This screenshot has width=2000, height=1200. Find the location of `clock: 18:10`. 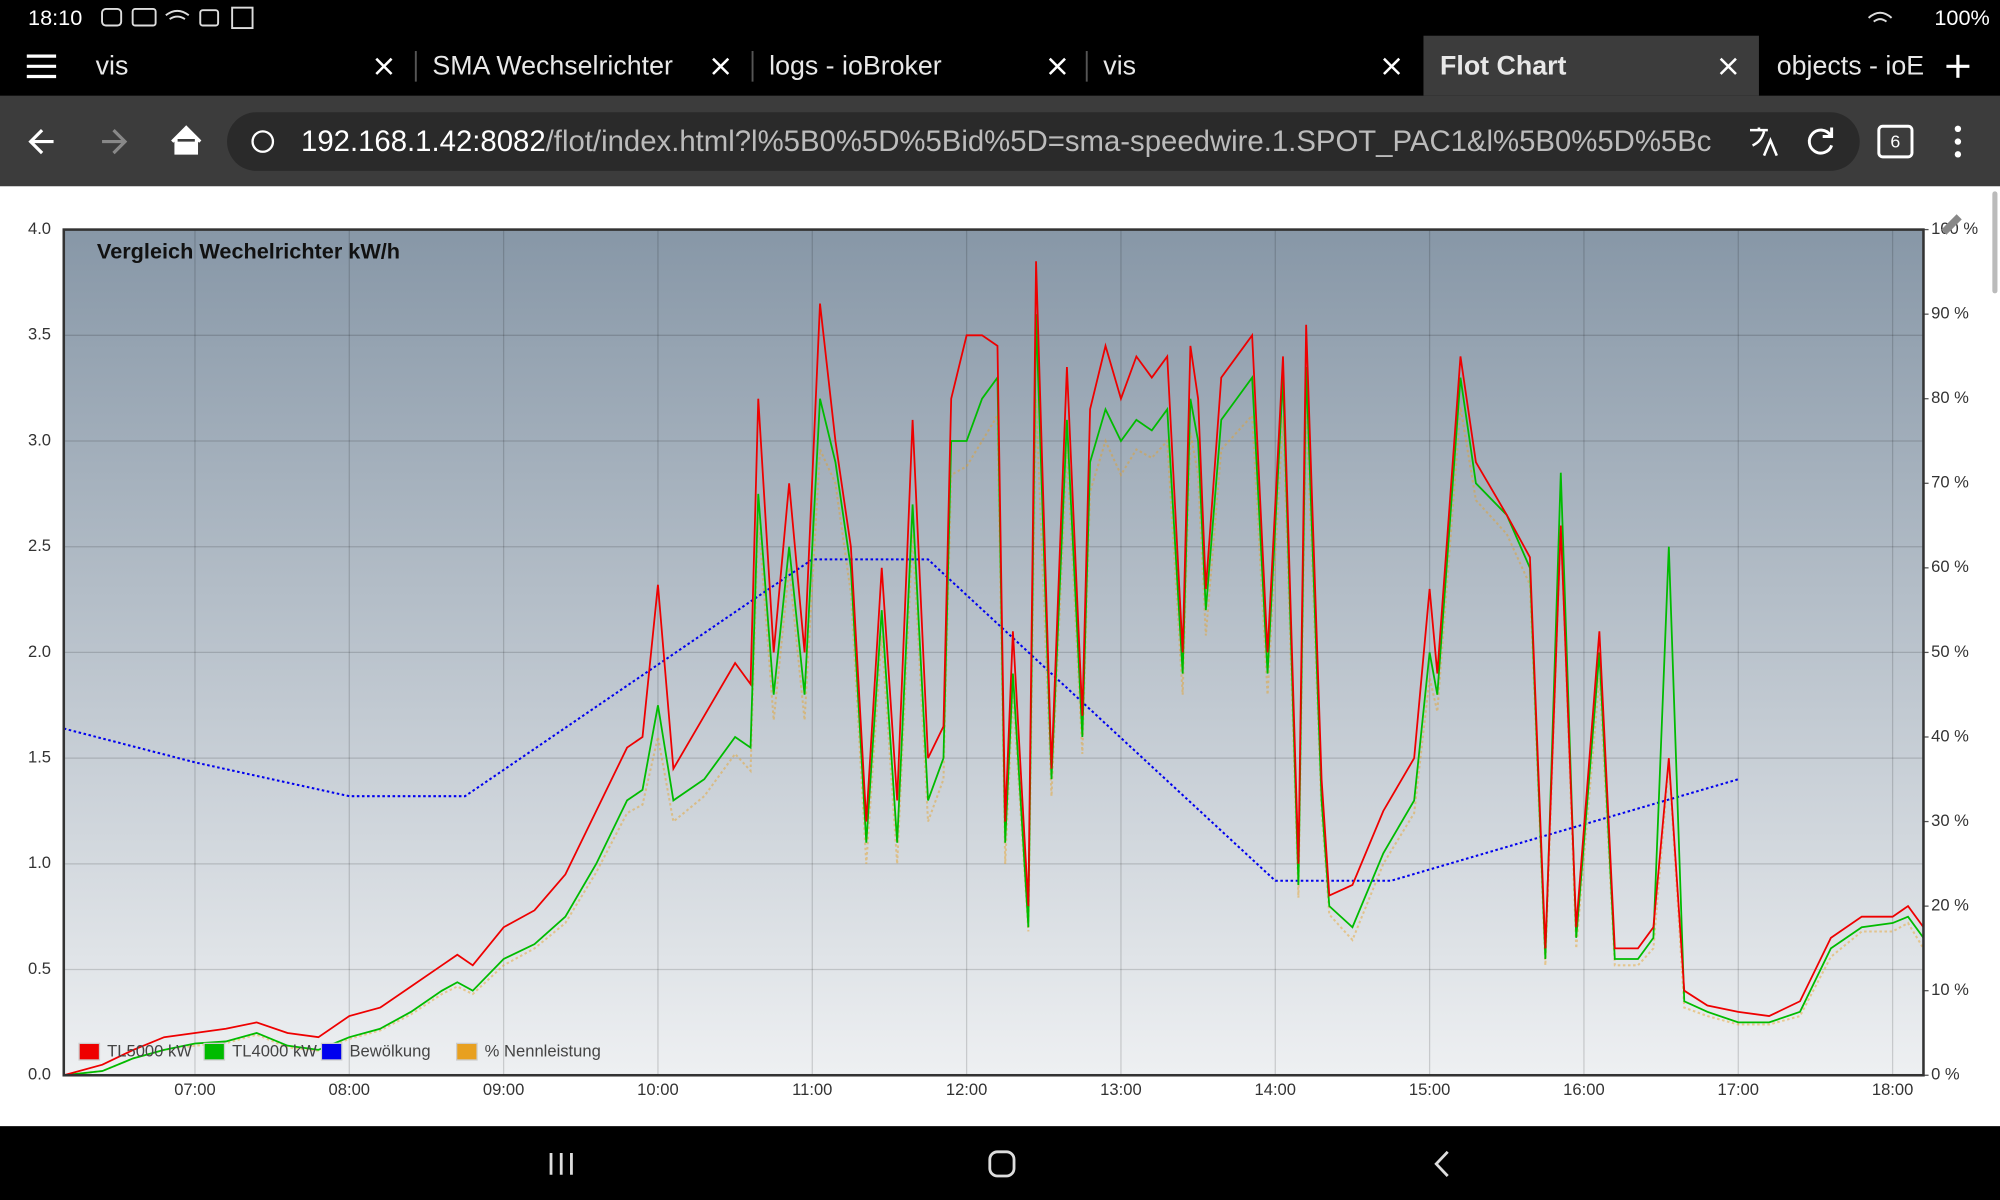

clock: 18:10 is located at coordinates (55, 17).